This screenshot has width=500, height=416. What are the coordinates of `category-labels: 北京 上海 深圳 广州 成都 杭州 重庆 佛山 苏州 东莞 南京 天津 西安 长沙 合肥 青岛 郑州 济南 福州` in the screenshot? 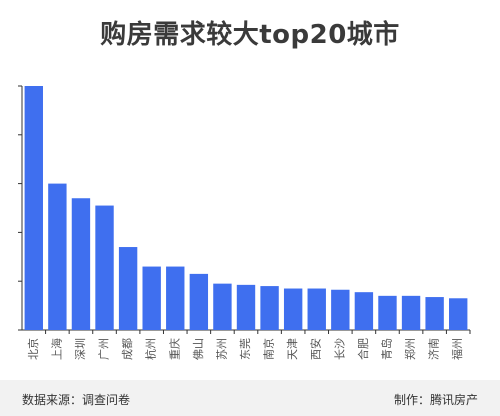 It's located at (245, 349).